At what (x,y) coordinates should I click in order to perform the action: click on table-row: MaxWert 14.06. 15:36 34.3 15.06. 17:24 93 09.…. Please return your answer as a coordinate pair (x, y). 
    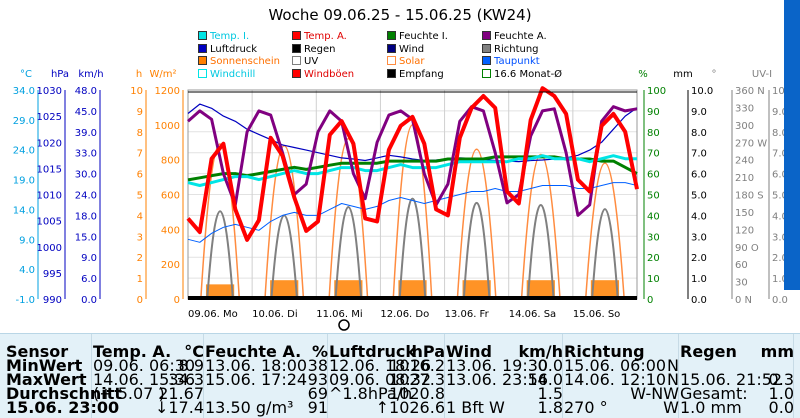
    Looking at the image, I should click on (400, 379).